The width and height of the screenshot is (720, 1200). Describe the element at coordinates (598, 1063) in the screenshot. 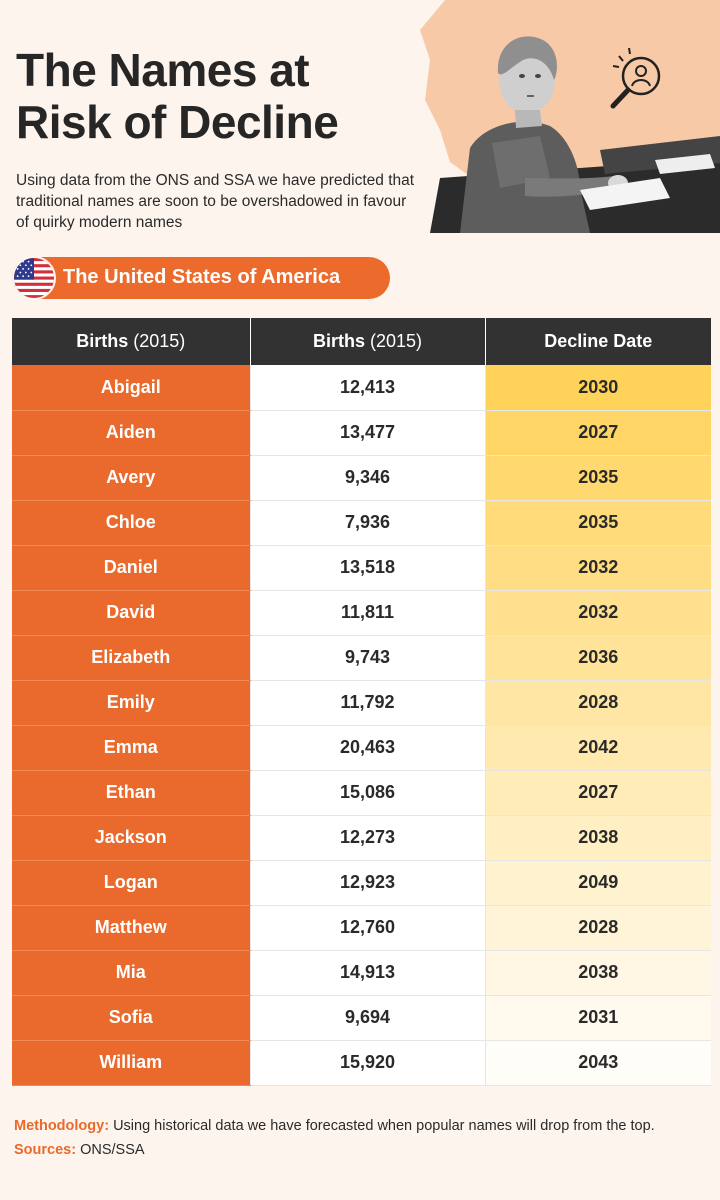

I see `decline-date-cell: 2043` at that location.